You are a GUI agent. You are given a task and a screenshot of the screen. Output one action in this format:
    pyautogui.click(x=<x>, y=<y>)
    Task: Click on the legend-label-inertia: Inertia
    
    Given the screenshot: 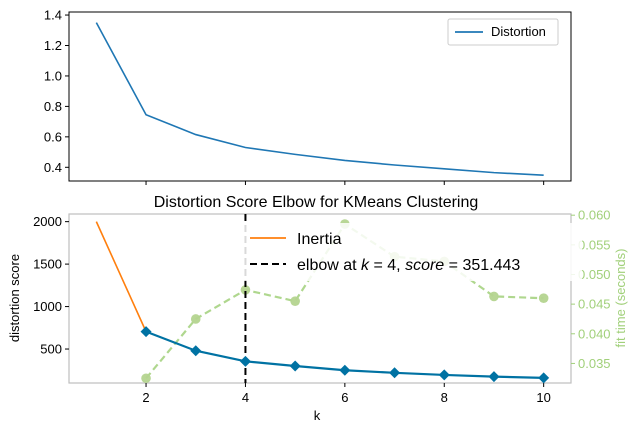 What is the action you would take?
    pyautogui.click(x=319, y=239)
    